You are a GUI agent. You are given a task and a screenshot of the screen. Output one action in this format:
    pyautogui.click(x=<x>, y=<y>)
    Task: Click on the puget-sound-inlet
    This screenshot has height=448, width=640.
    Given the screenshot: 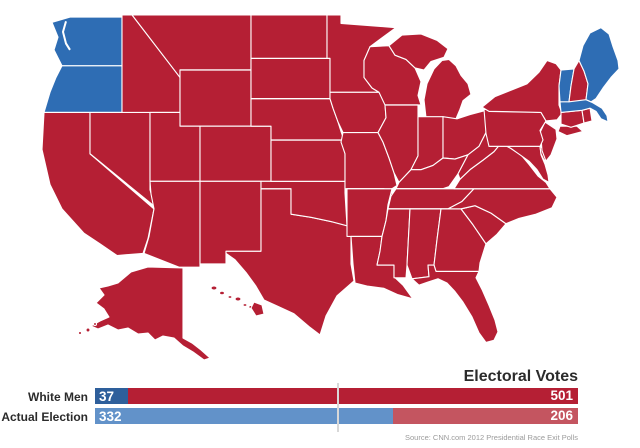 What is the action you would take?
    pyautogui.click(x=66, y=35)
    